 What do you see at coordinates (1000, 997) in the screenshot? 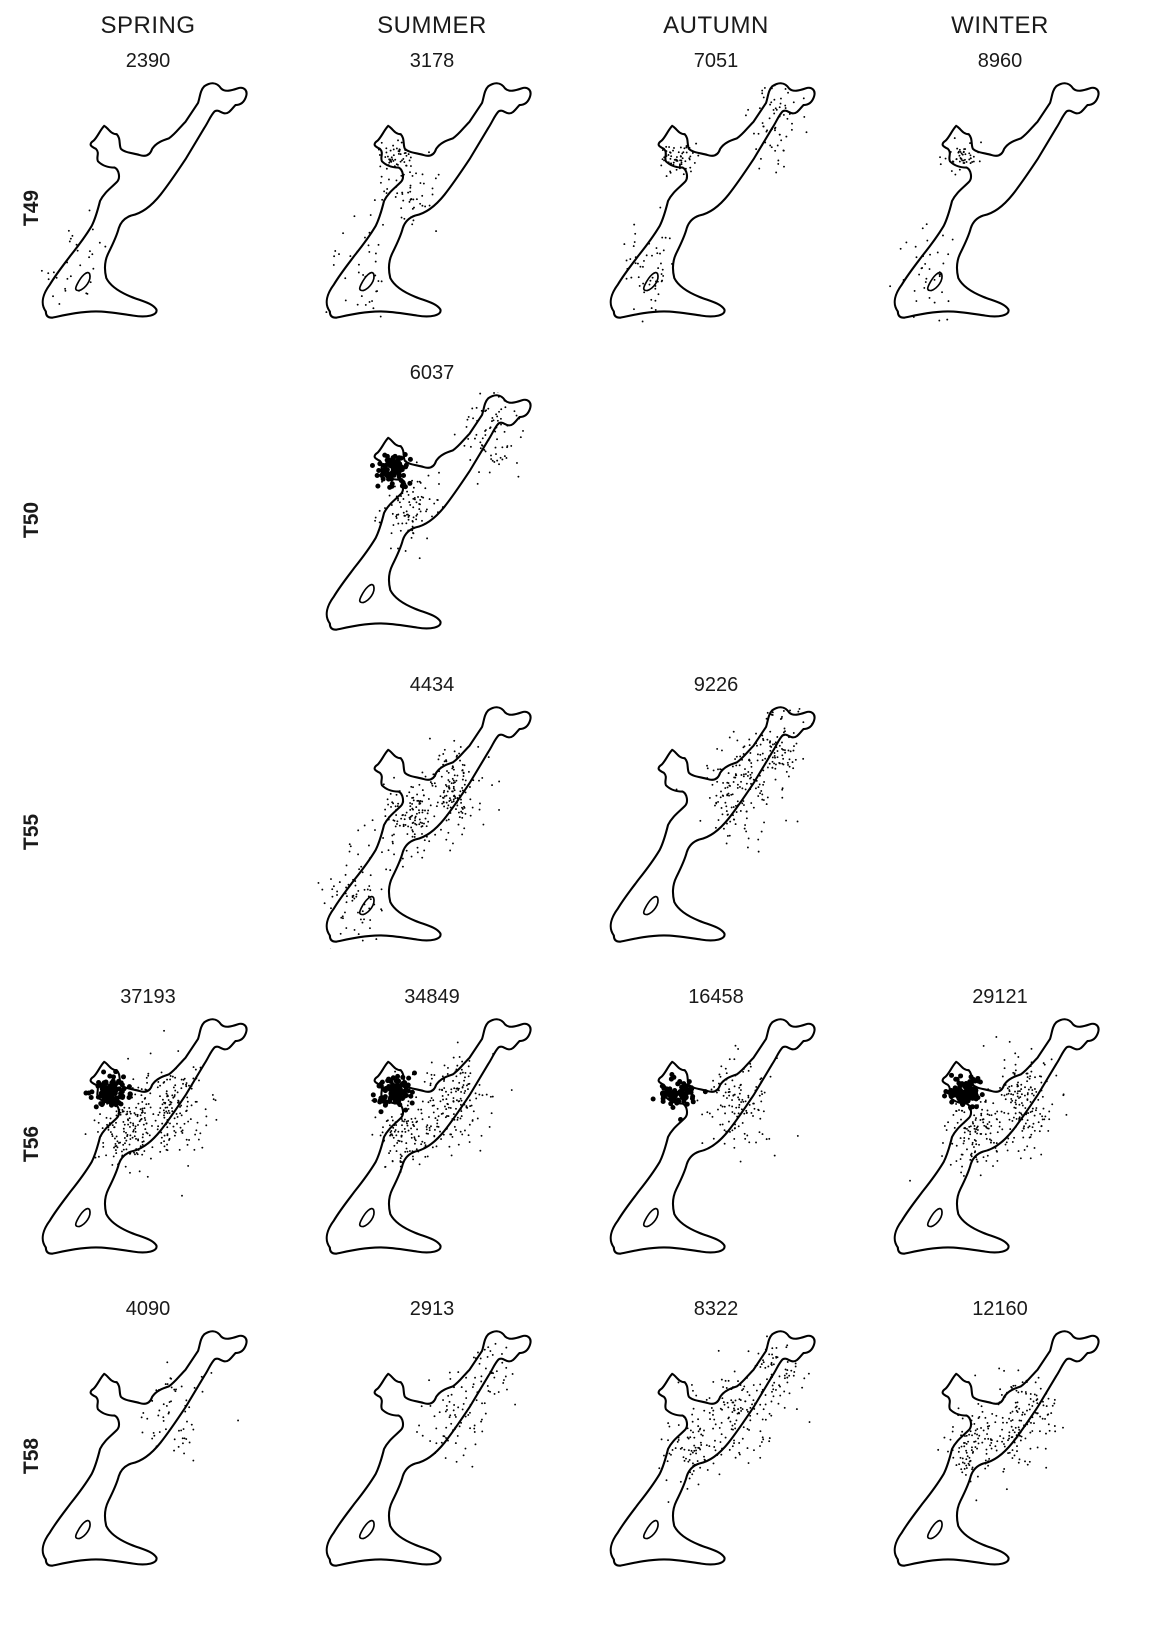
I see `detection-count: 29121` at bounding box center [1000, 997].